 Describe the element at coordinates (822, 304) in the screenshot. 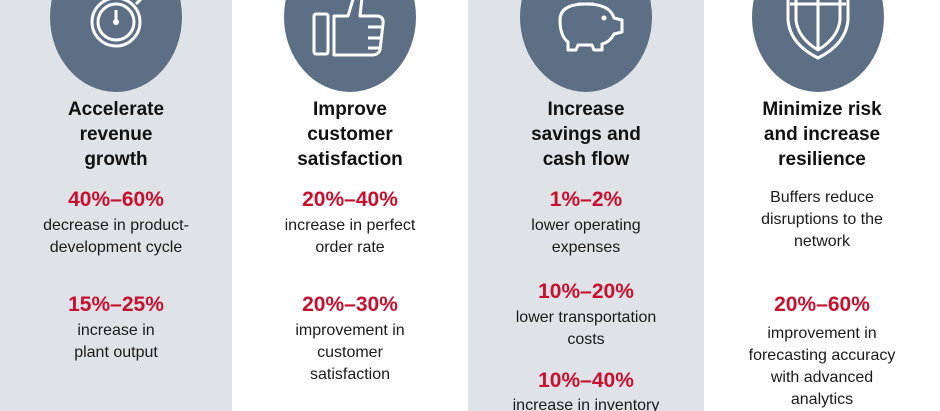

I see `metric-value: 20%–60%` at that location.